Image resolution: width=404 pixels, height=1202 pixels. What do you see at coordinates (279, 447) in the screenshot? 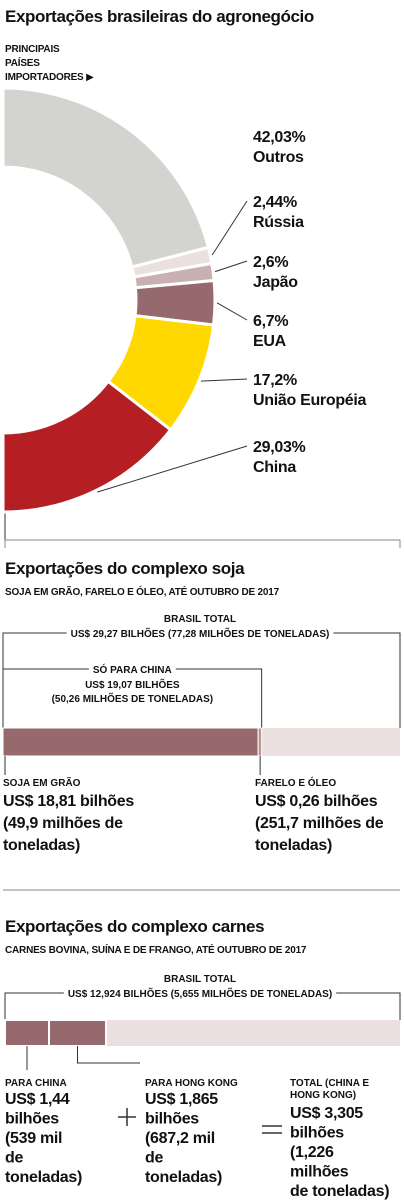
I see `value-label: 29,03%` at bounding box center [279, 447].